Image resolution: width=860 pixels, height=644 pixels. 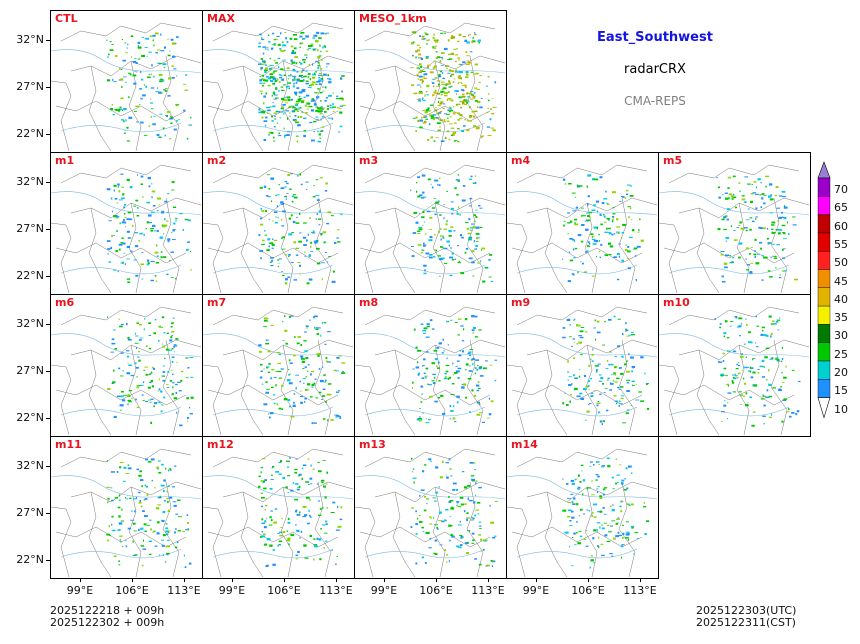 What do you see at coordinates (278, 513) in the screenshot?
I see `radar-map` at bounding box center [278, 513].